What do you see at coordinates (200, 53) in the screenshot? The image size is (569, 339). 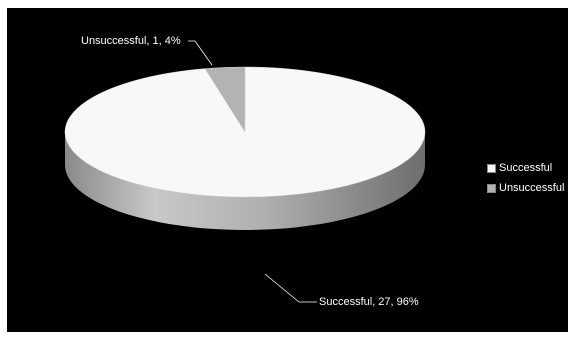 I see `leader-line-unsuccessful` at bounding box center [200, 53].